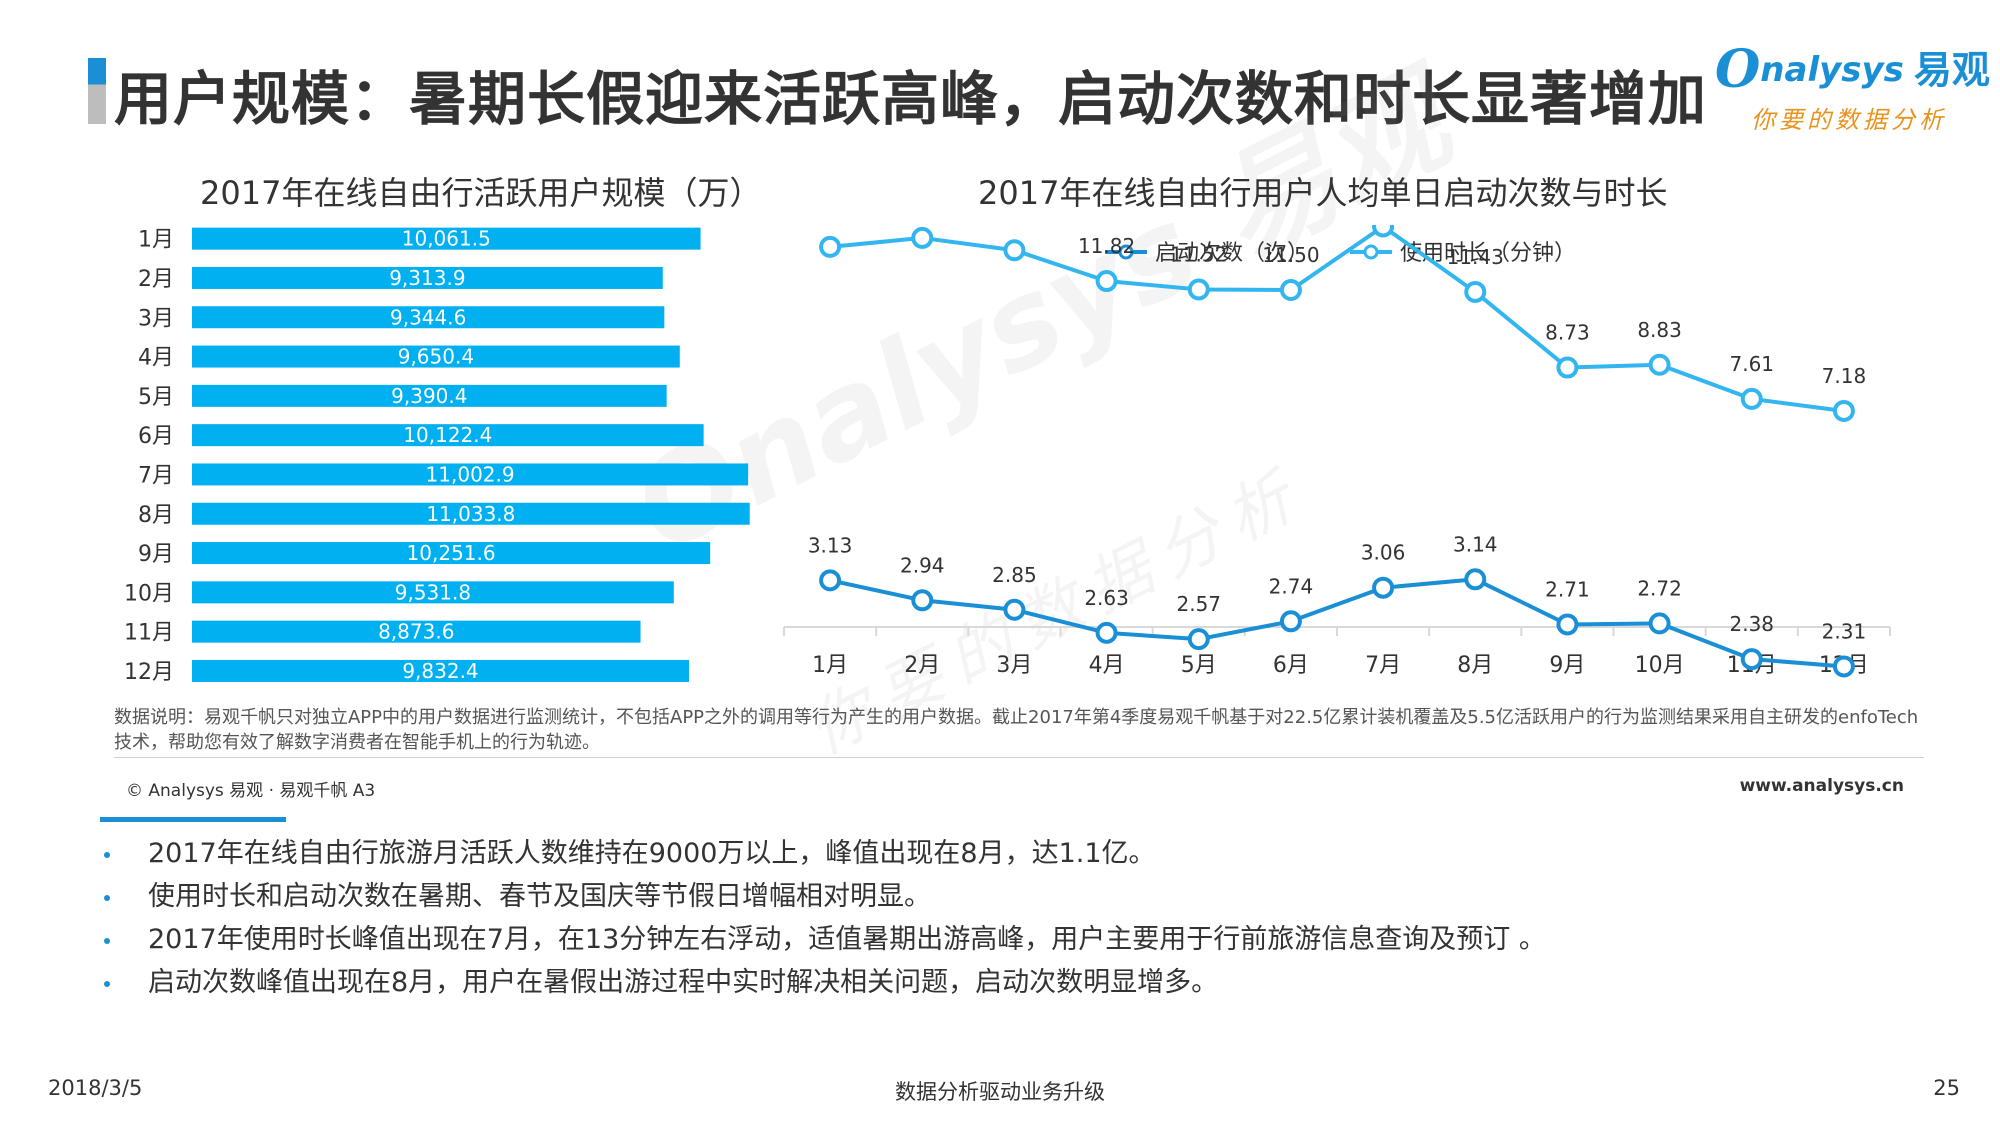 Image resolution: width=2000 pixels, height=1125 pixels. I want to click on website-link: www.analysys.cn, so click(1821, 786).